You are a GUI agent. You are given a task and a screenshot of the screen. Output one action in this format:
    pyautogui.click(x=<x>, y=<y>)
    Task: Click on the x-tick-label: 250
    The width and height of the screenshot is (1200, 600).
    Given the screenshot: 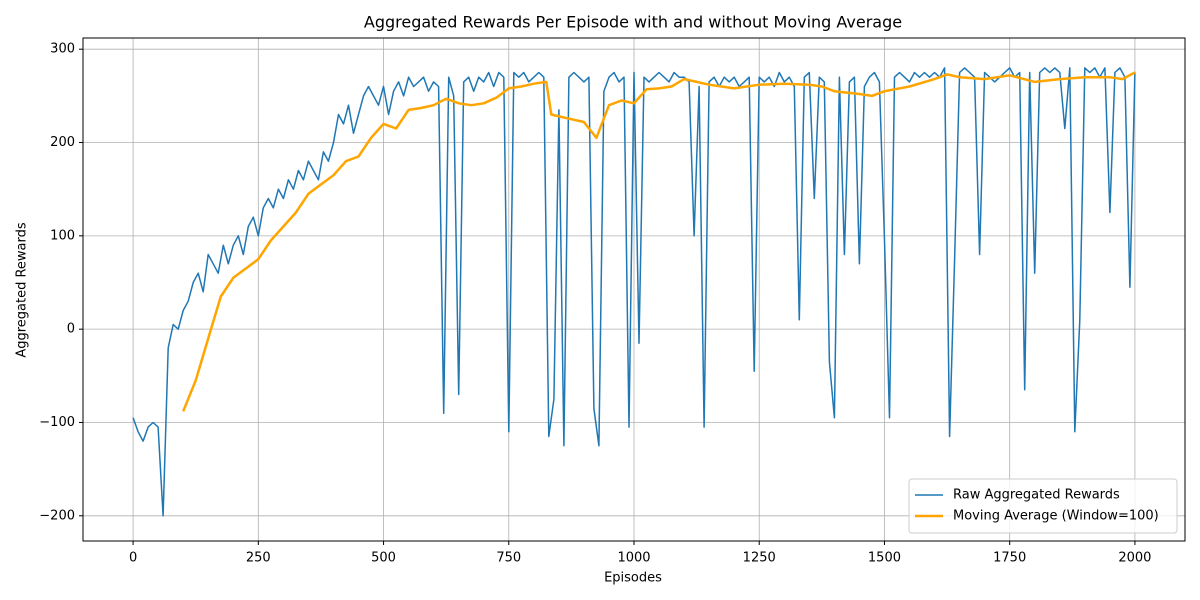 What is the action you would take?
    pyautogui.click(x=258, y=558)
    